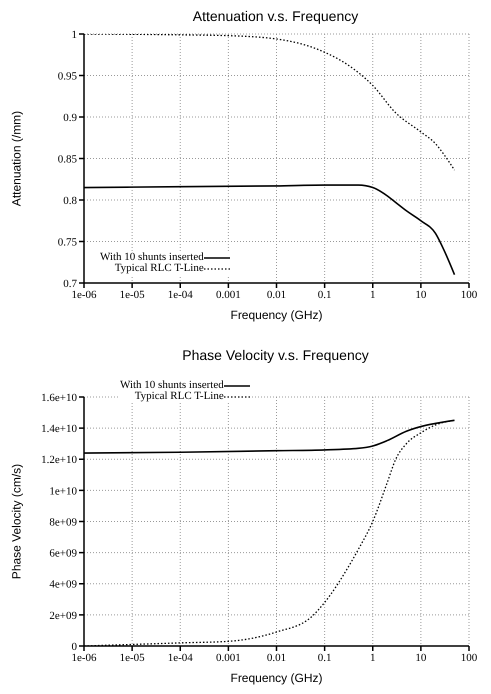 The height and width of the screenshot is (694, 491). What do you see at coordinates (70, 200) in the screenshot?
I see `y-tick-label: 0.8` at bounding box center [70, 200].